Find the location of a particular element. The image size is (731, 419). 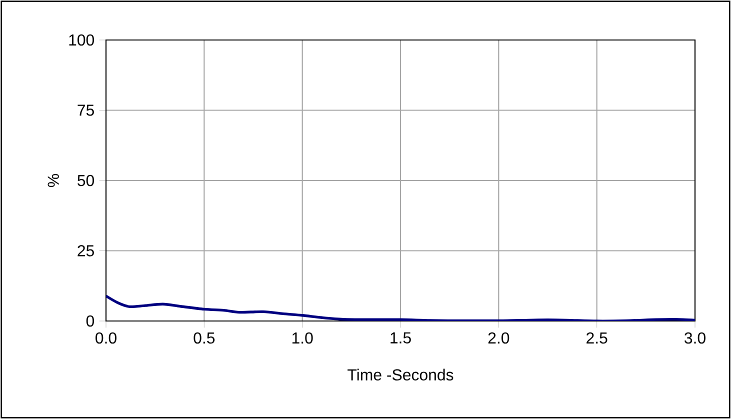

x-tick-label: 1.0 is located at coordinates (302, 338).